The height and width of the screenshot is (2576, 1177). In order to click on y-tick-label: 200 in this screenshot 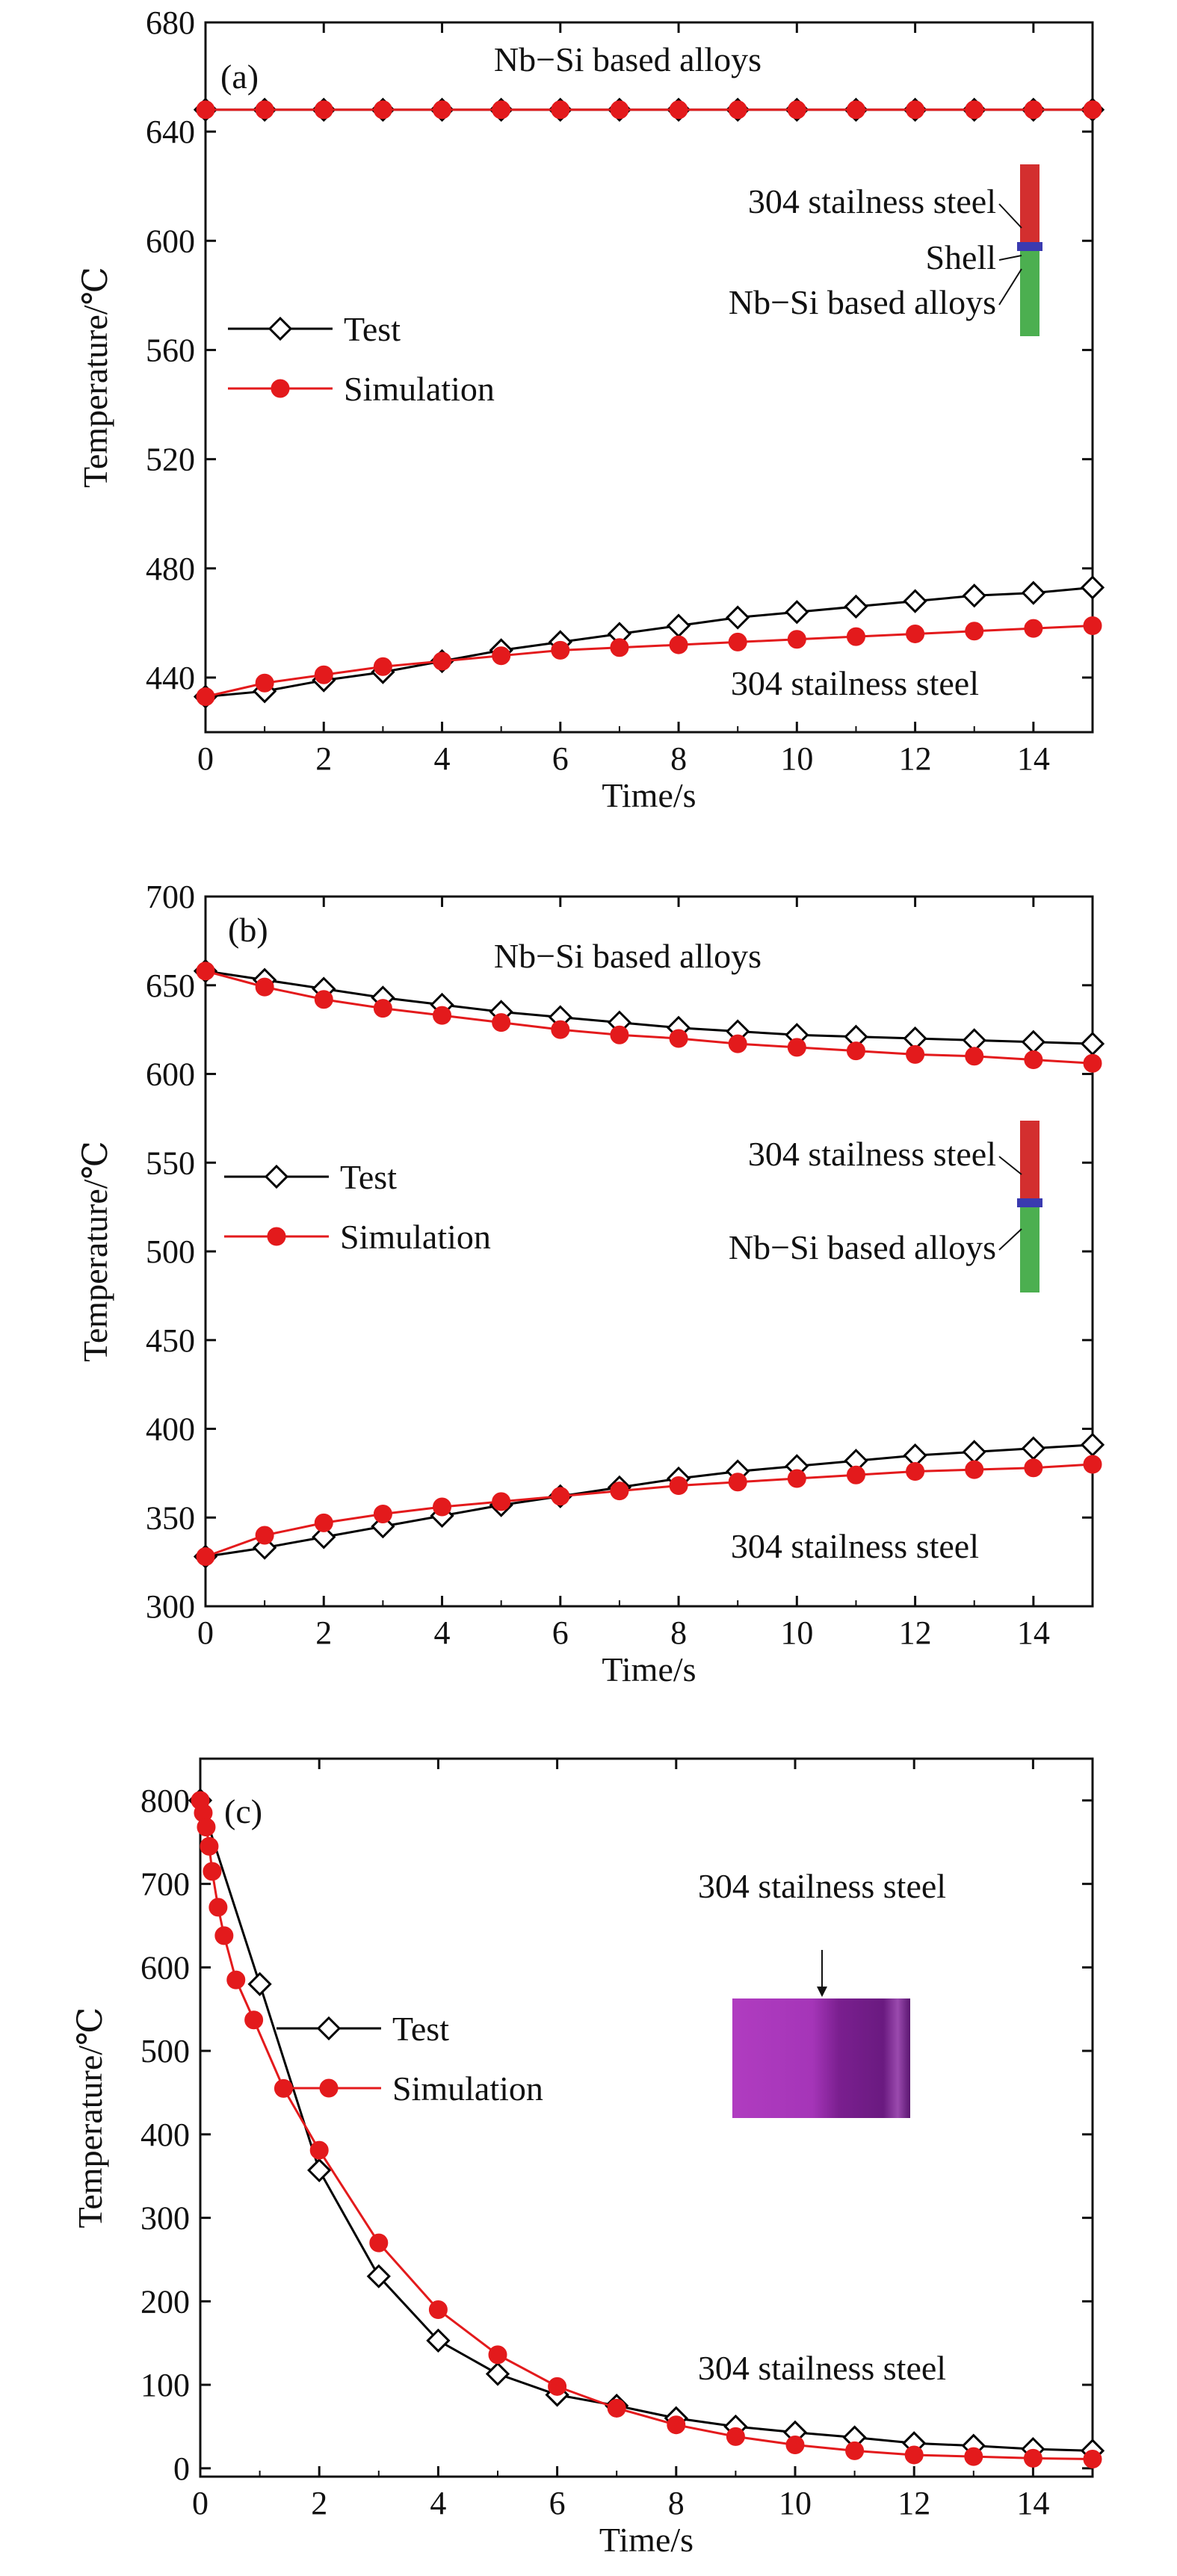, I will do `click(165, 2301)`.